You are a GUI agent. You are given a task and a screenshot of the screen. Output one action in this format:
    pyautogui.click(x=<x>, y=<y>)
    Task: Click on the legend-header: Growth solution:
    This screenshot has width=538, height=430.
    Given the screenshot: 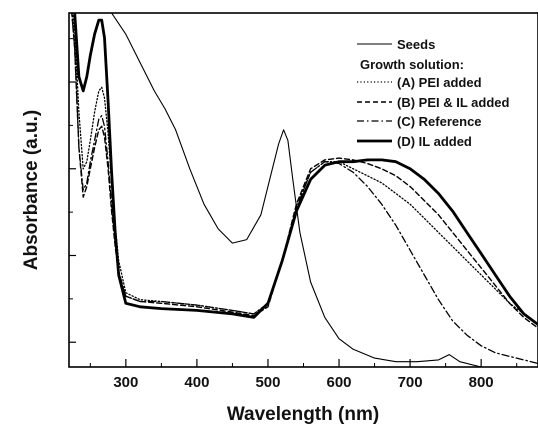 What is the action you would take?
    pyautogui.click(x=412, y=64)
    